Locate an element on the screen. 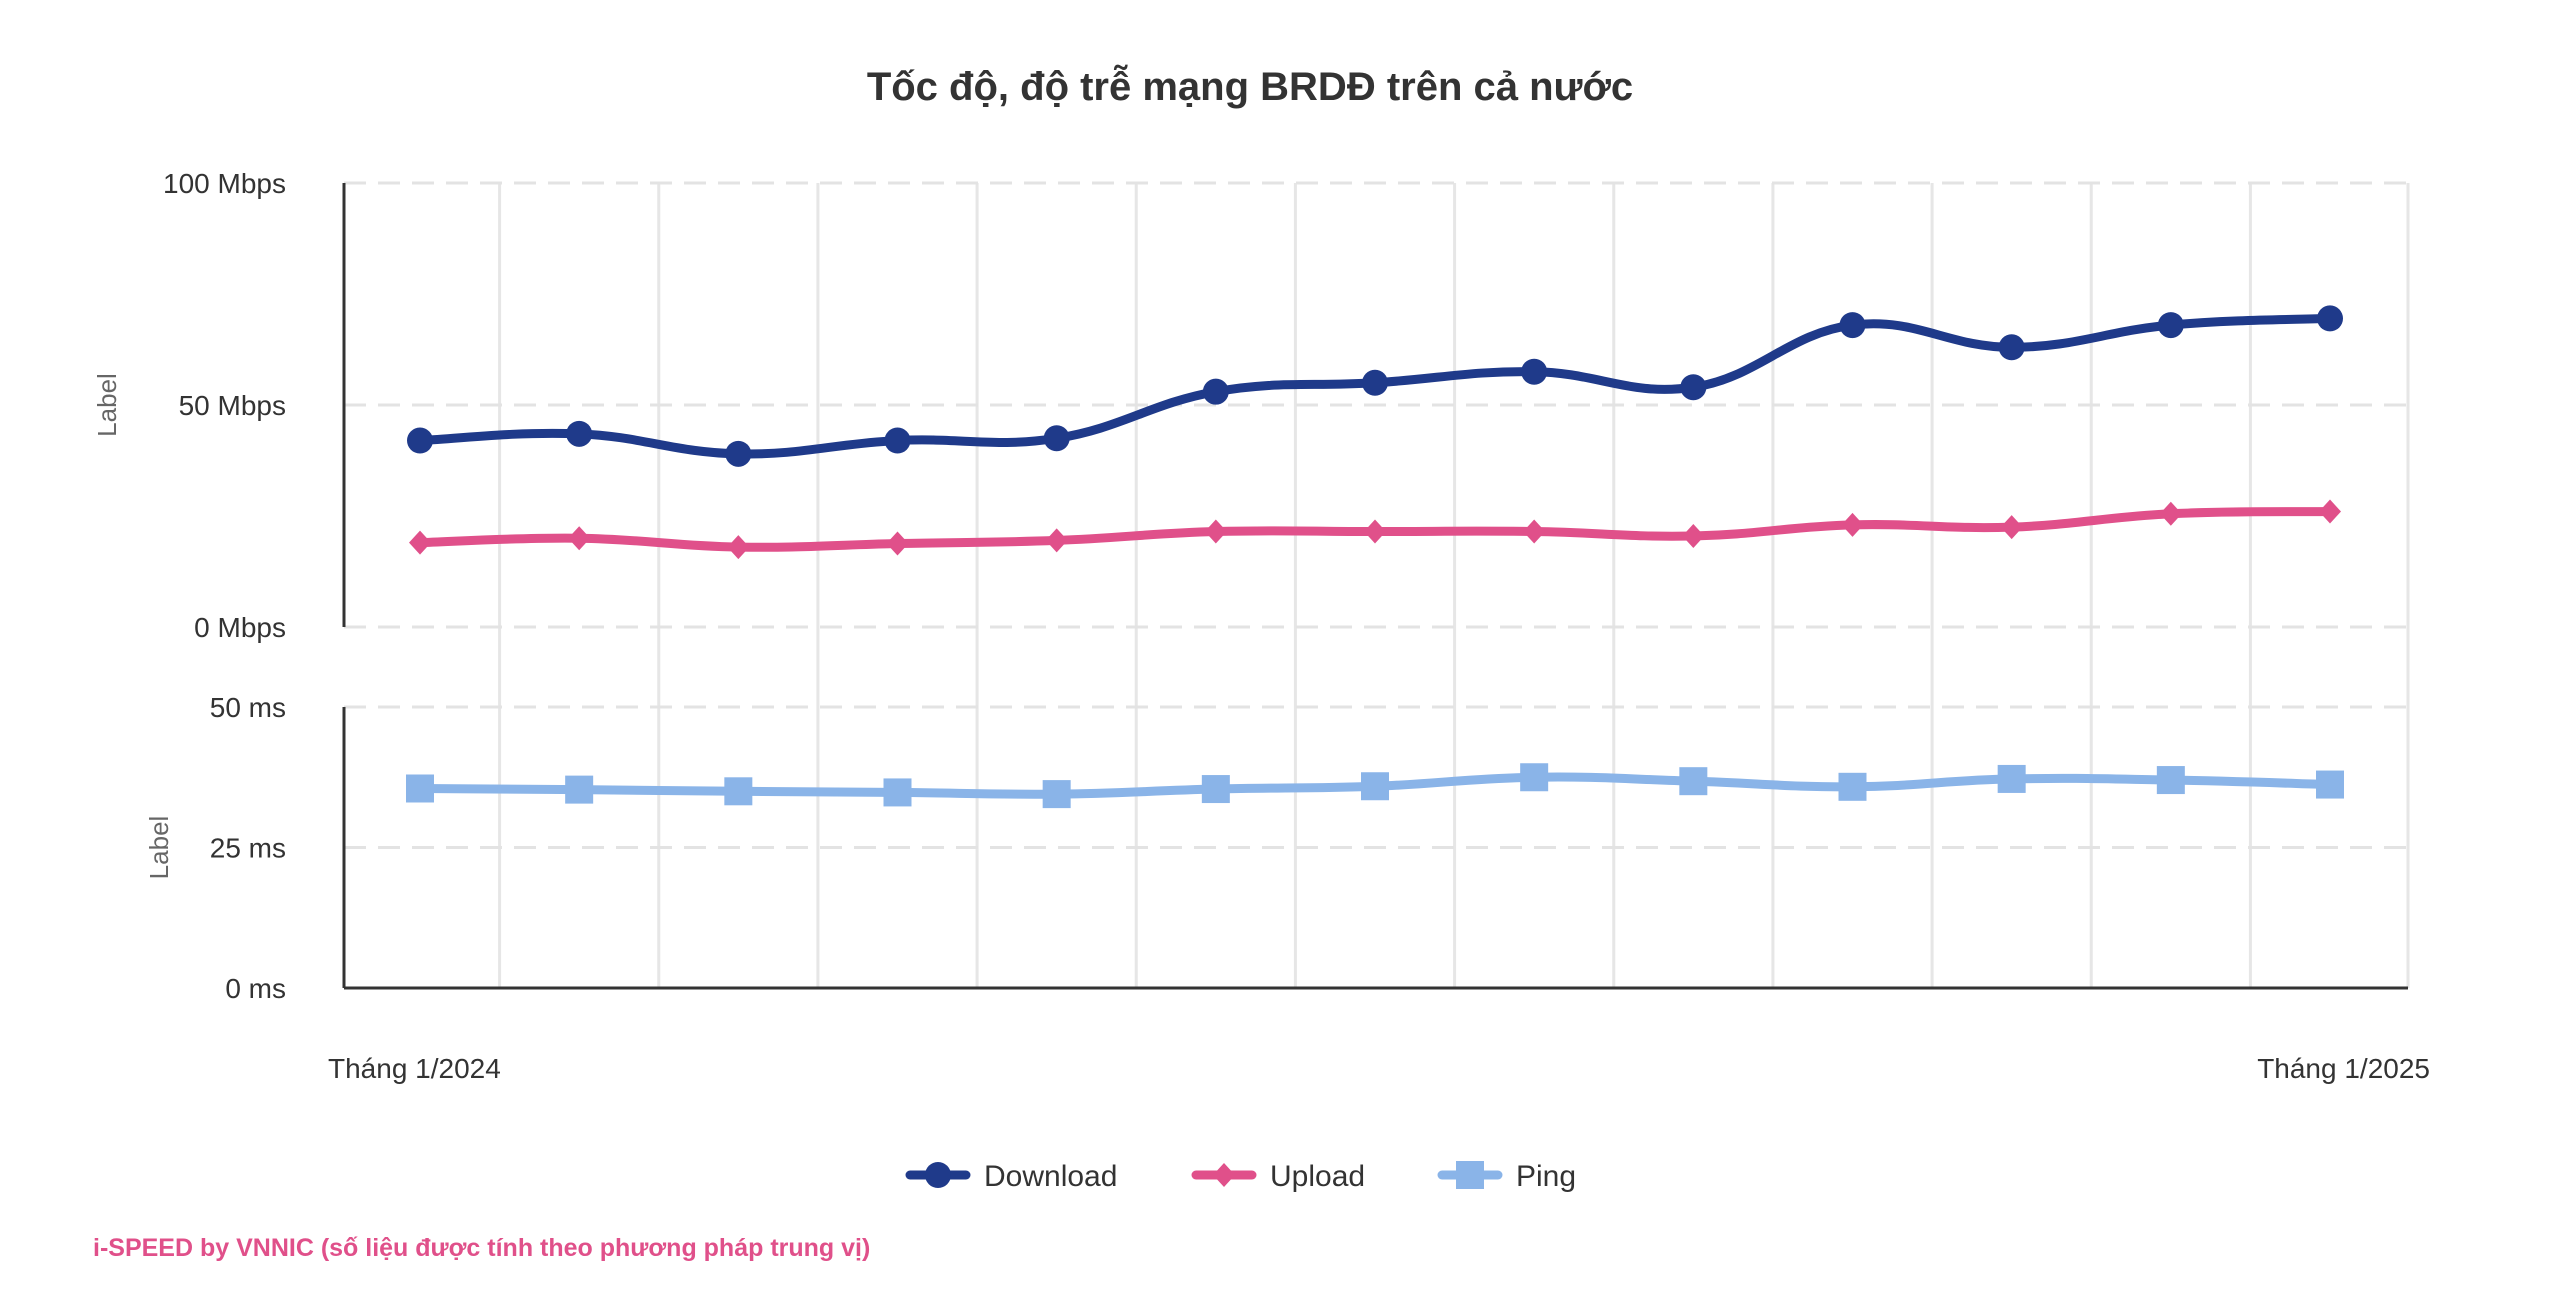  y-tick-label: 50 Mbps is located at coordinates (232, 405).